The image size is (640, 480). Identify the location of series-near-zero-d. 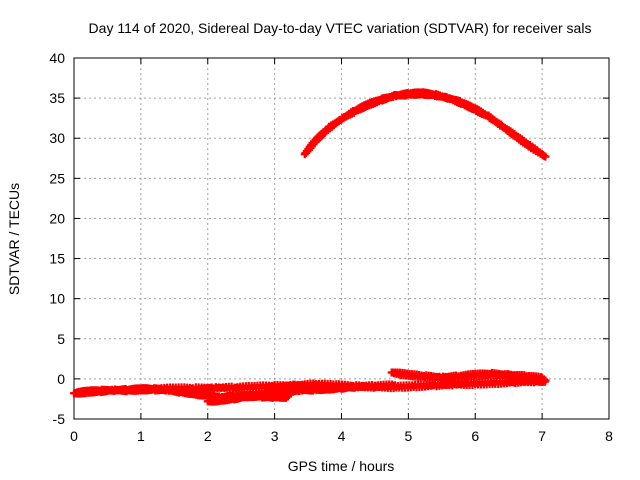
(301, 393).